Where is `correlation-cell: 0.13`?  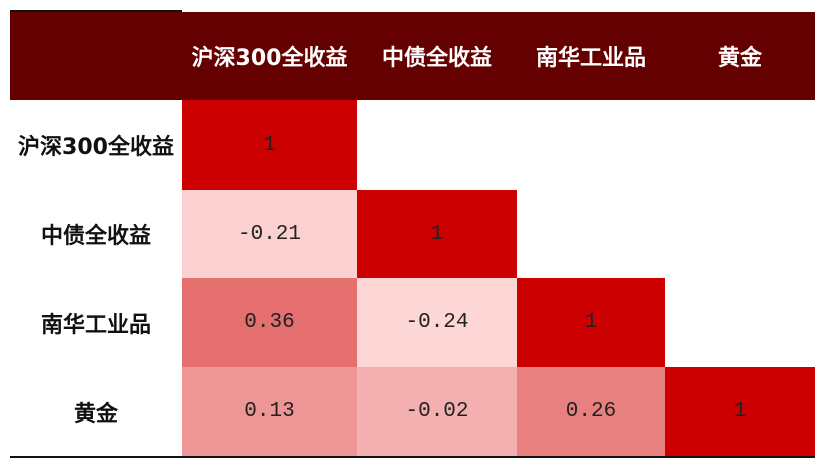
correlation-cell: 0.13 is located at coordinates (269, 411).